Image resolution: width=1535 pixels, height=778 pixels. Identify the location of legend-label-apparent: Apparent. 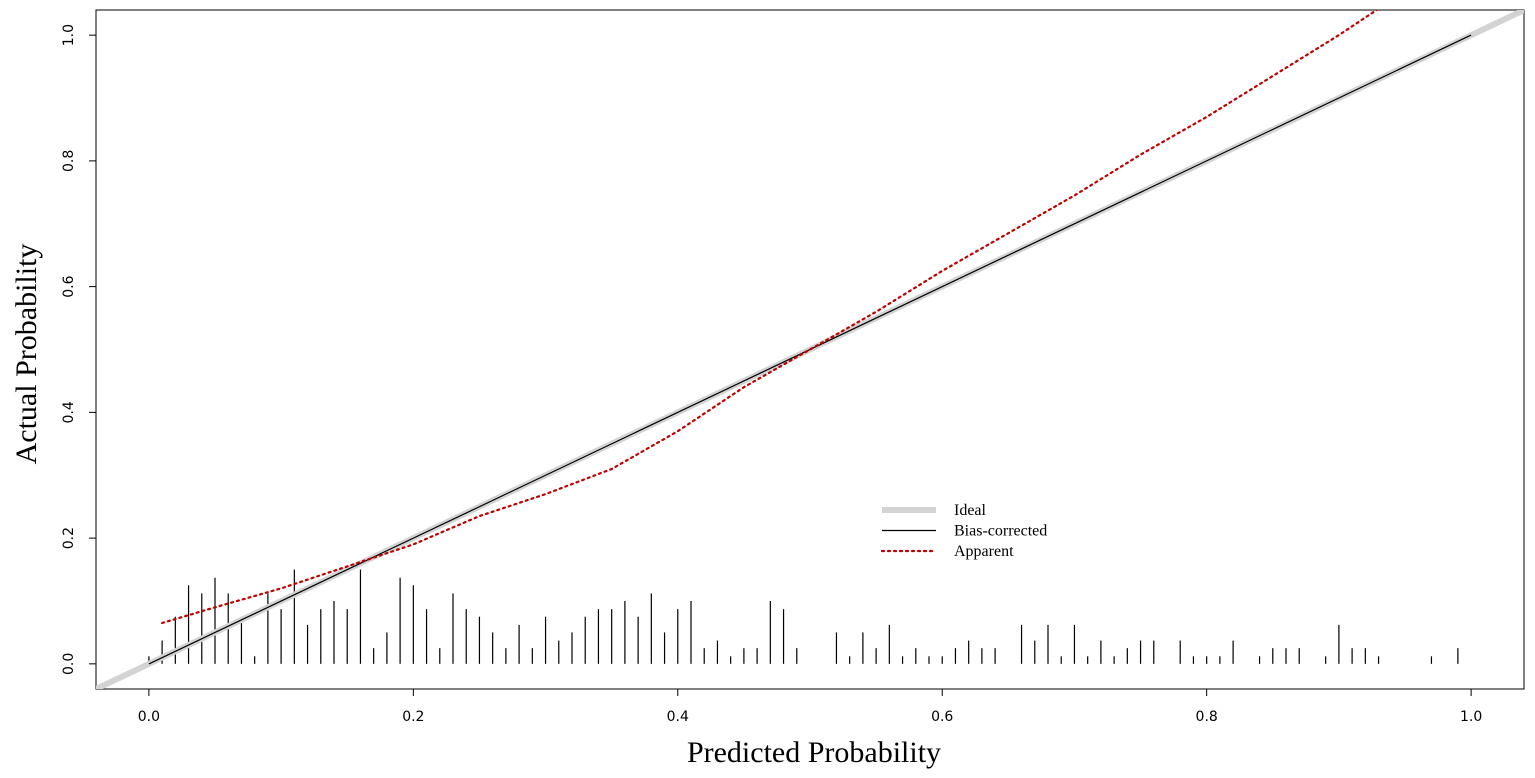
(984, 551).